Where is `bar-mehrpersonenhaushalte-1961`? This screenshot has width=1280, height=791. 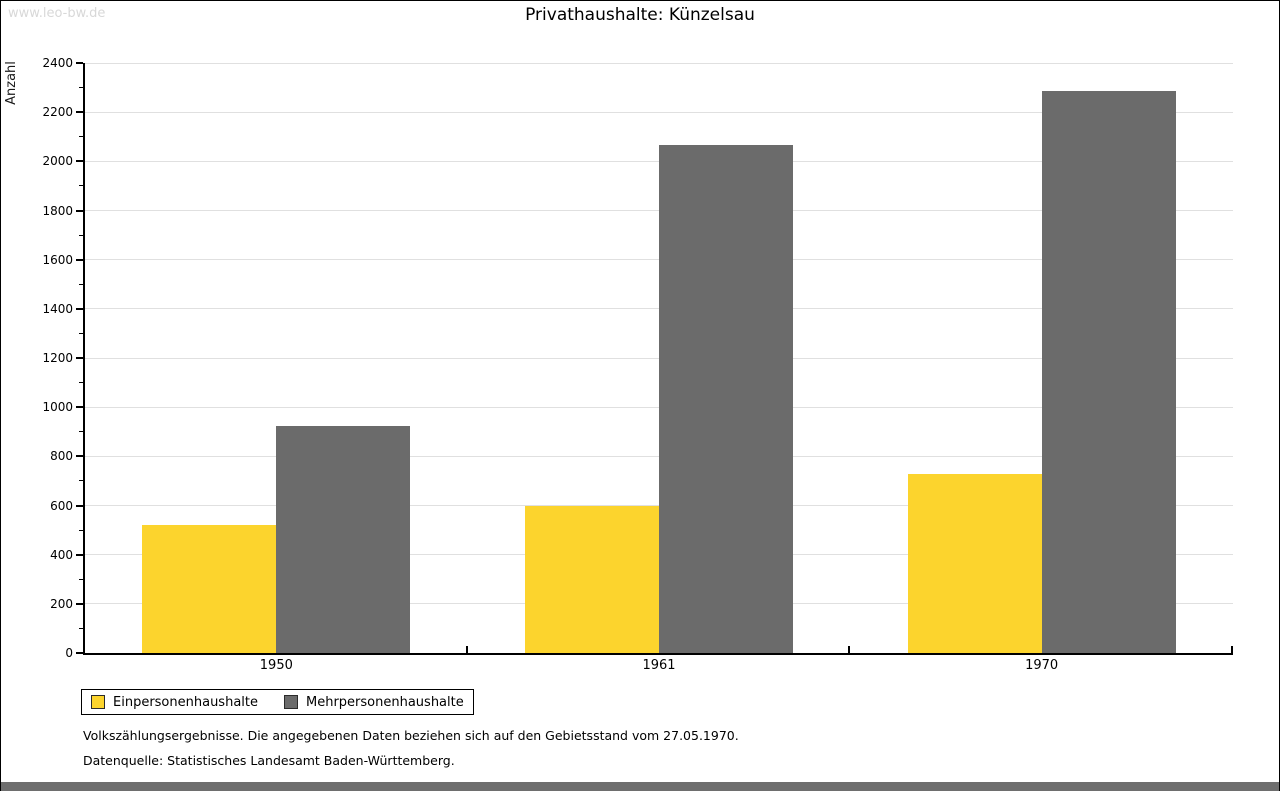 bar-mehrpersonenhaushalte-1961 is located at coordinates (726, 399).